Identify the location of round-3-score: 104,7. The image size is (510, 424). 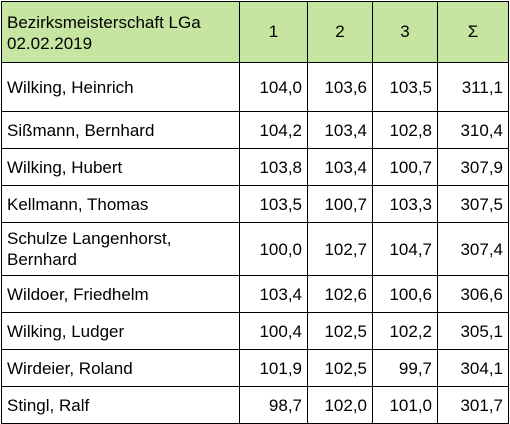
(405, 249).